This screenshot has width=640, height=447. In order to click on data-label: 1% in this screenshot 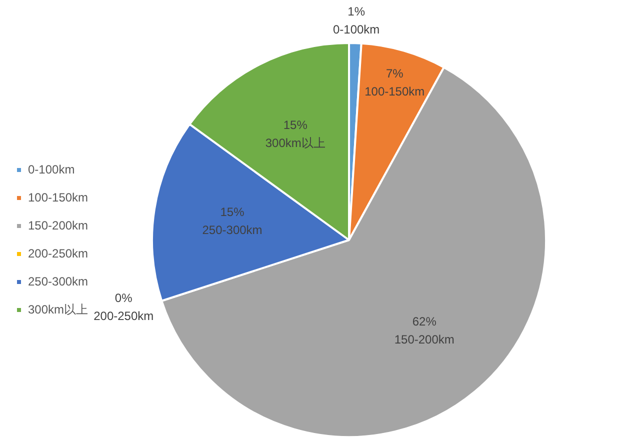, I will do `click(357, 11)`.